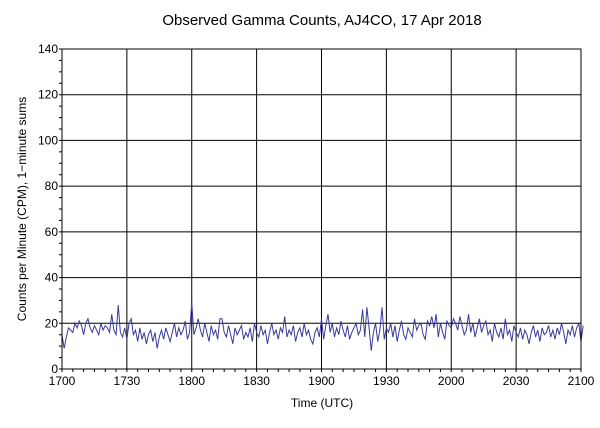 The width and height of the screenshot is (600, 428). What do you see at coordinates (22, 209) in the screenshot?
I see `y-axis-label: Counts per Minute (CPM), 1−minute sums` at bounding box center [22, 209].